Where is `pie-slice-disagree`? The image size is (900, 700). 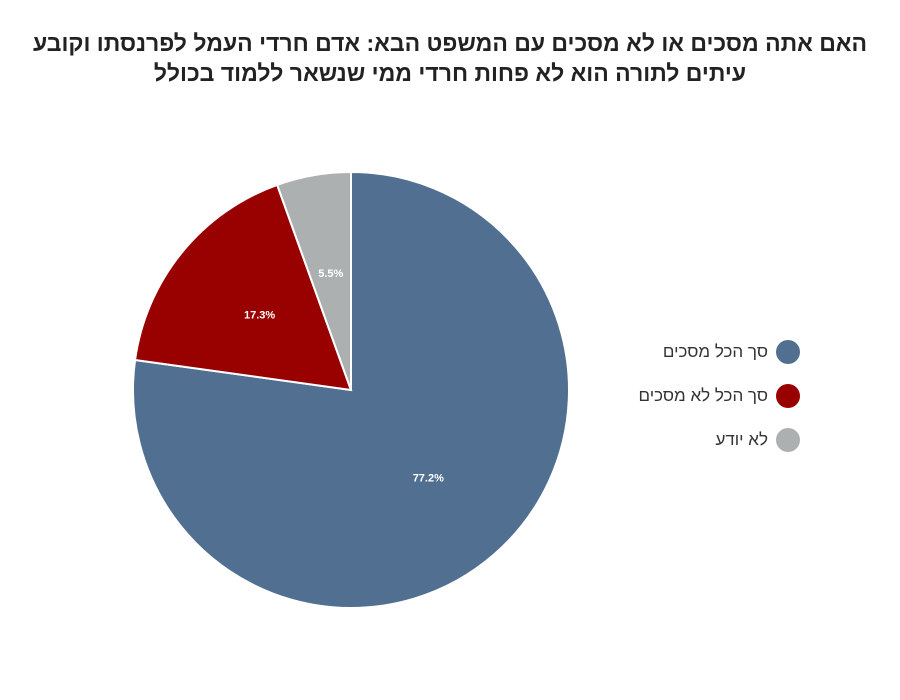 pie-slice-disagree is located at coordinates (243, 287).